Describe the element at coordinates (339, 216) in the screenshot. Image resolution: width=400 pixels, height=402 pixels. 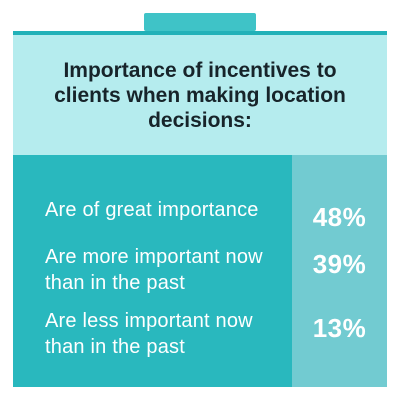
I see `row-value-great-importance: 48%` at that location.